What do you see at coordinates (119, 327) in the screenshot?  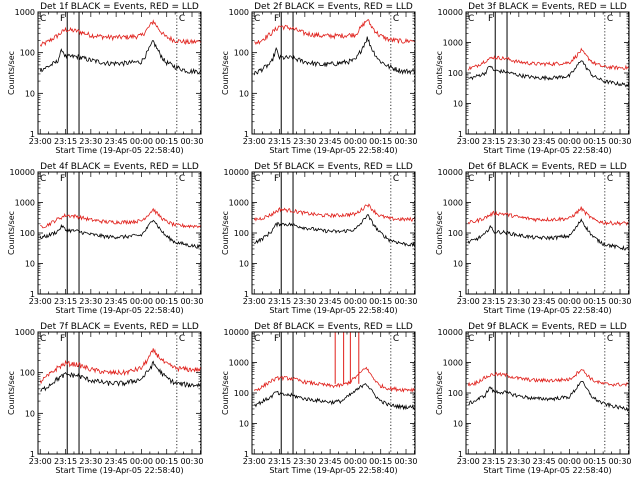 I see `panel-title: Det 7f BLACK = Events, RED = LLD` at bounding box center [119, 327].